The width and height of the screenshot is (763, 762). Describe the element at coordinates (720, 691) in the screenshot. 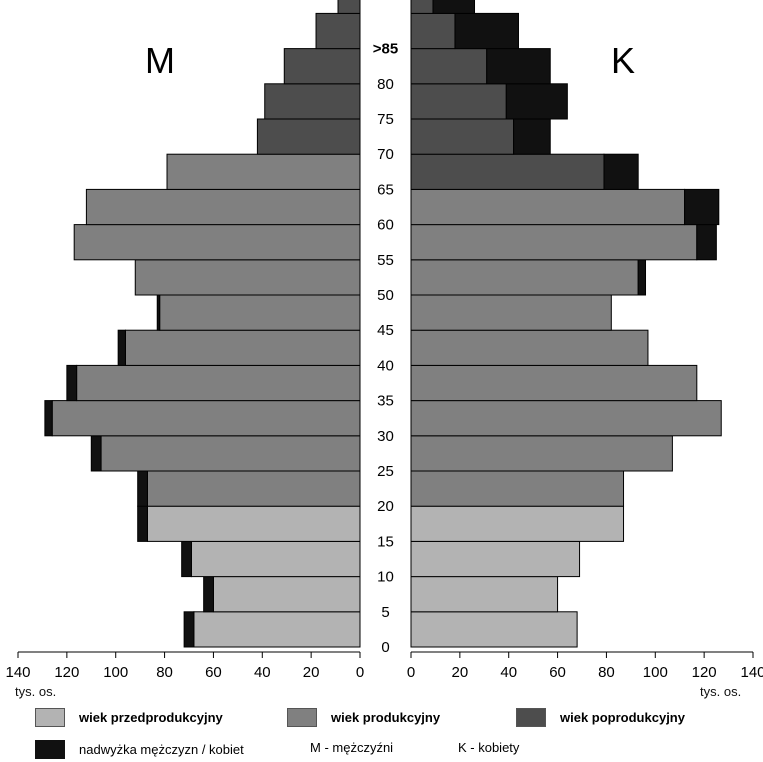

I see `x-unit-right: tys. os.` at that location.